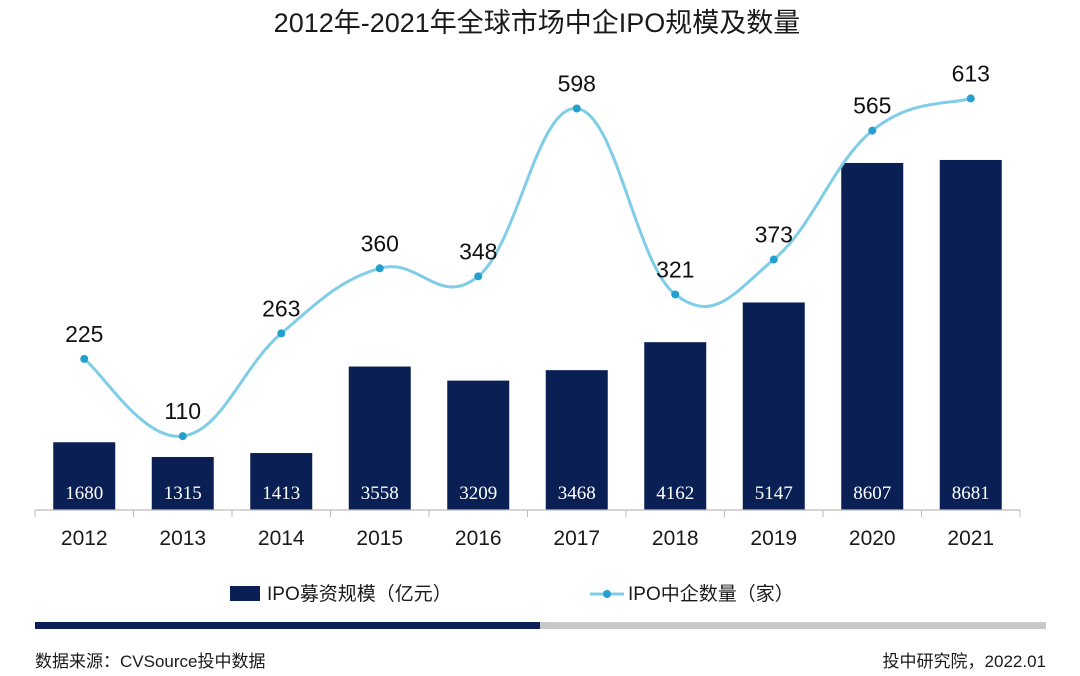 The image size is (1080, 676). What do you see at coordinates (872, 538) in the screenshot?
I see `category-label-2020: 2020` at bounding box center [872, 538].